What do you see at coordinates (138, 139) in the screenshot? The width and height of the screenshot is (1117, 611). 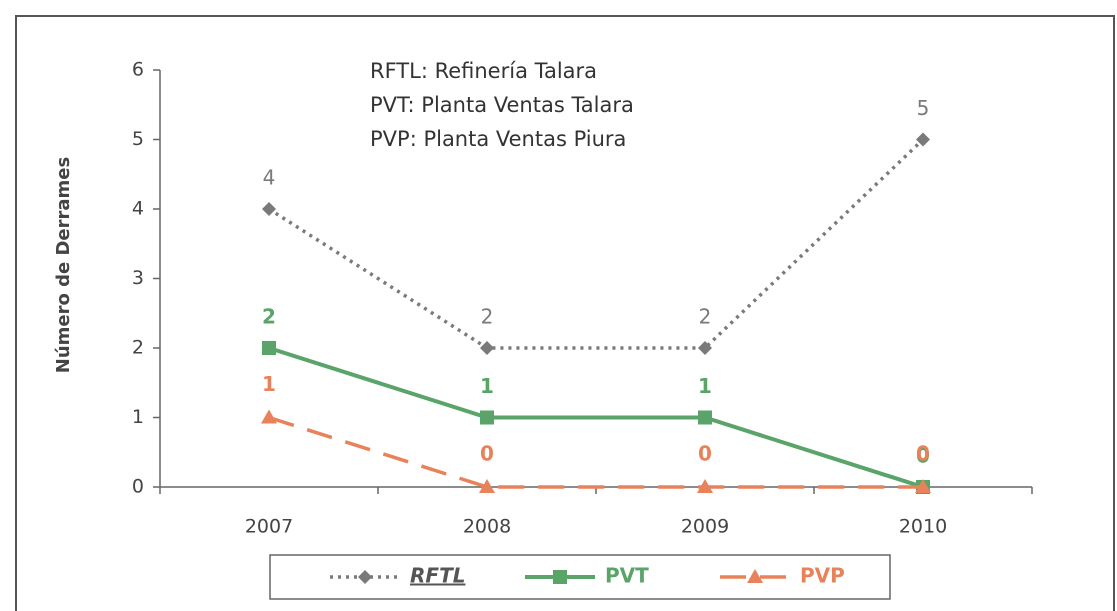 I see `y-tick-label: 5` at bounding box center [138, 139].